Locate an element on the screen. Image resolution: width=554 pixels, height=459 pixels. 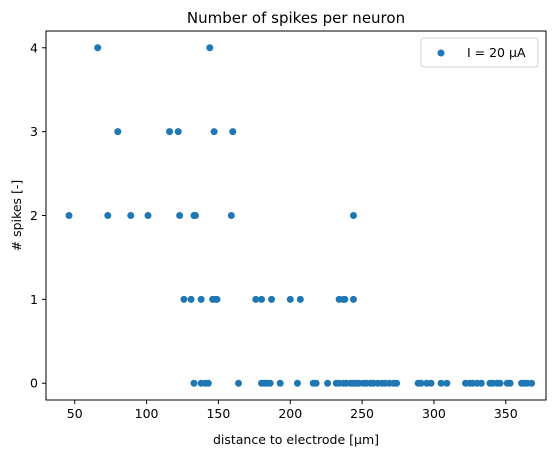
legend-frame is located at coordinates (479, 52).